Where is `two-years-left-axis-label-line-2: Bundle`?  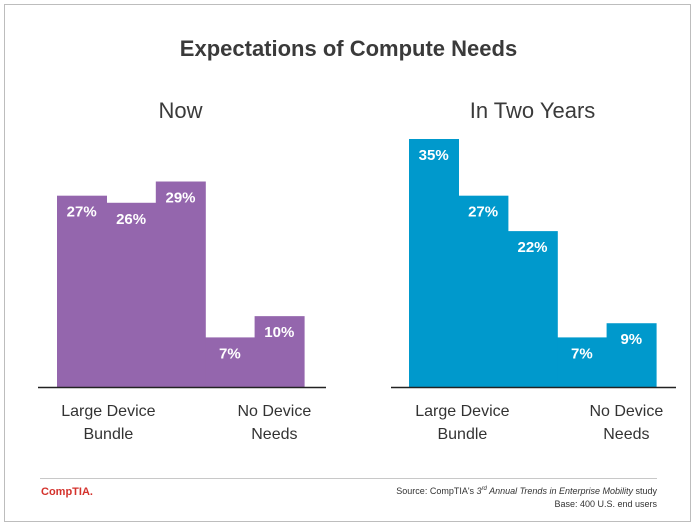
two-years-left-axis-label-line-2: Bundle is located at coordinates (462, 434).